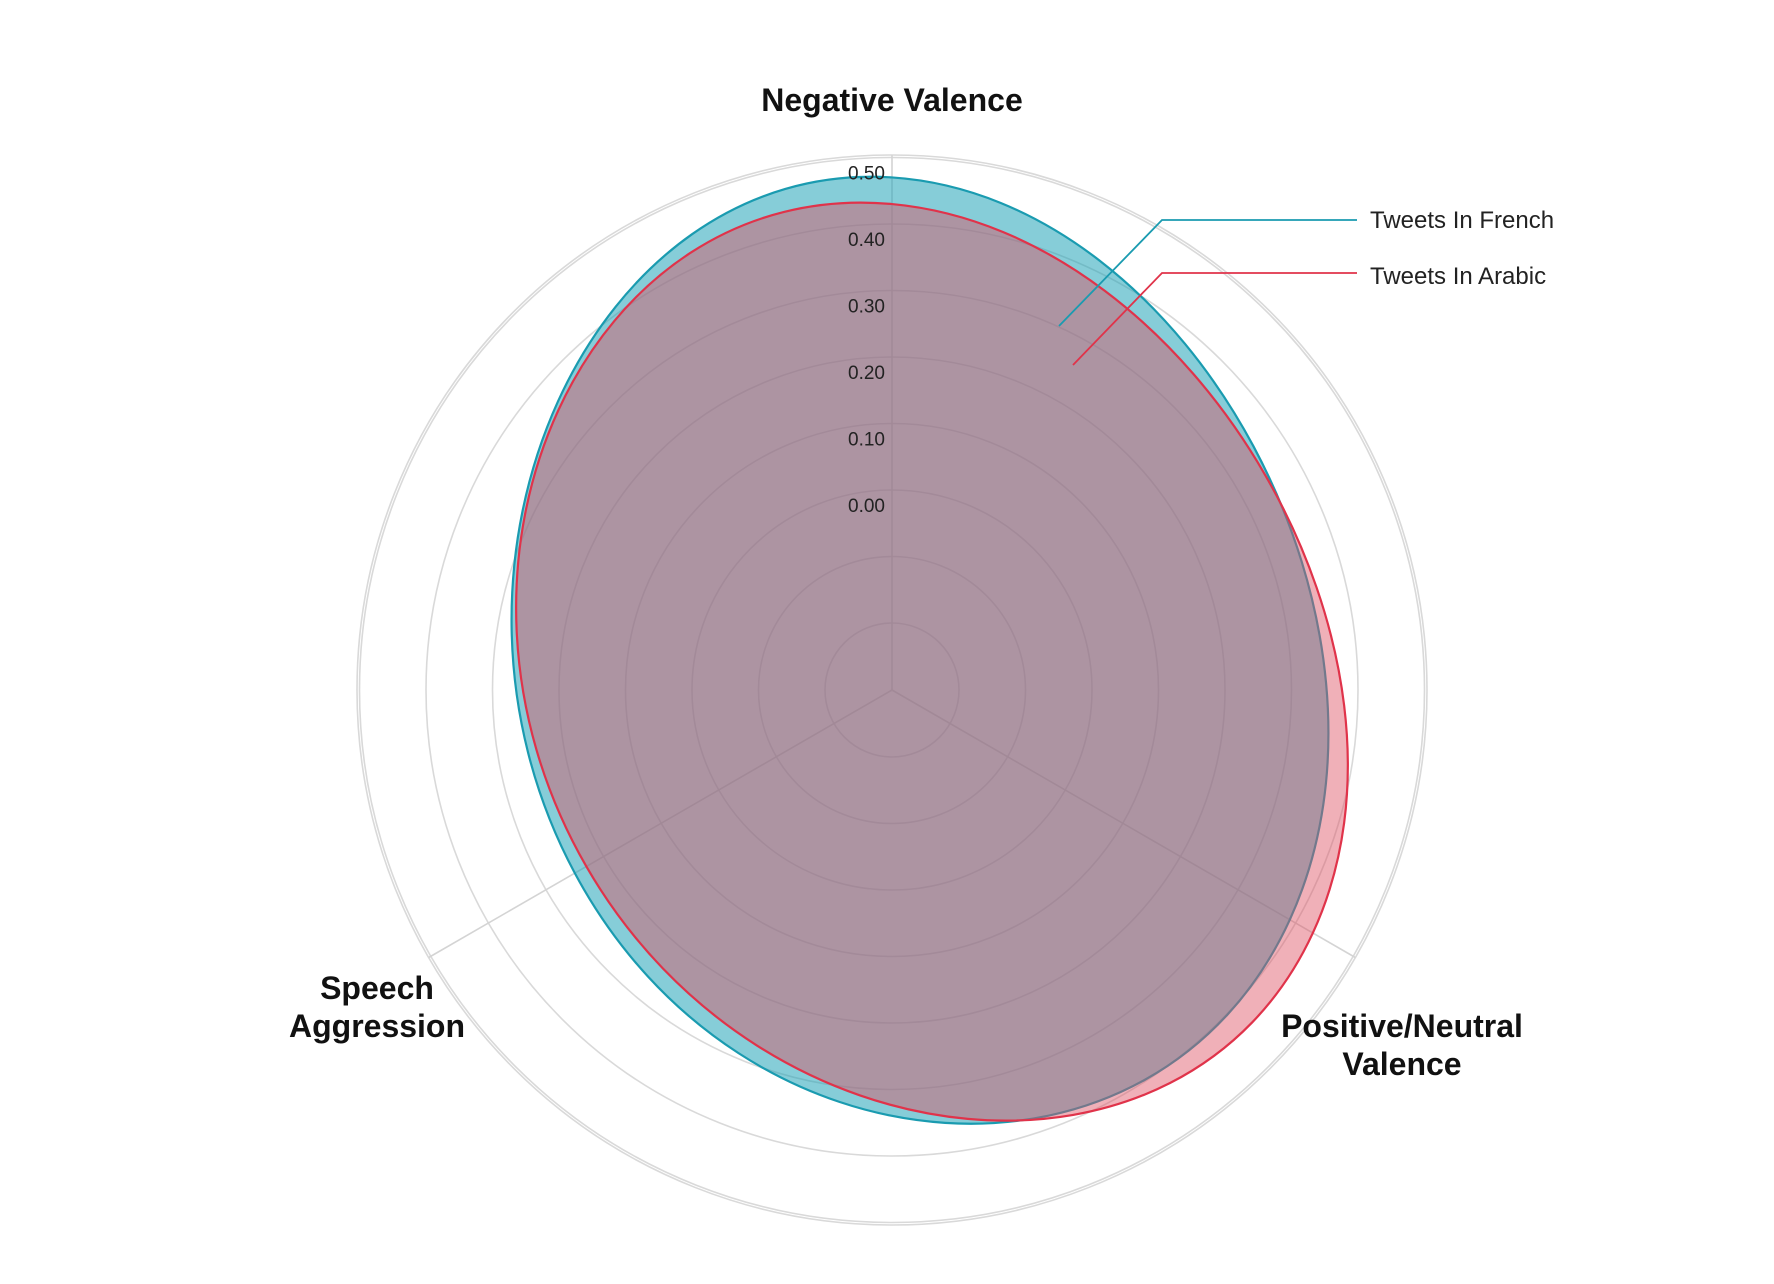  I want to click on tick-layer: 0.00 0.10 0.20 0.30 0.40 0.50, so click(866, 341).